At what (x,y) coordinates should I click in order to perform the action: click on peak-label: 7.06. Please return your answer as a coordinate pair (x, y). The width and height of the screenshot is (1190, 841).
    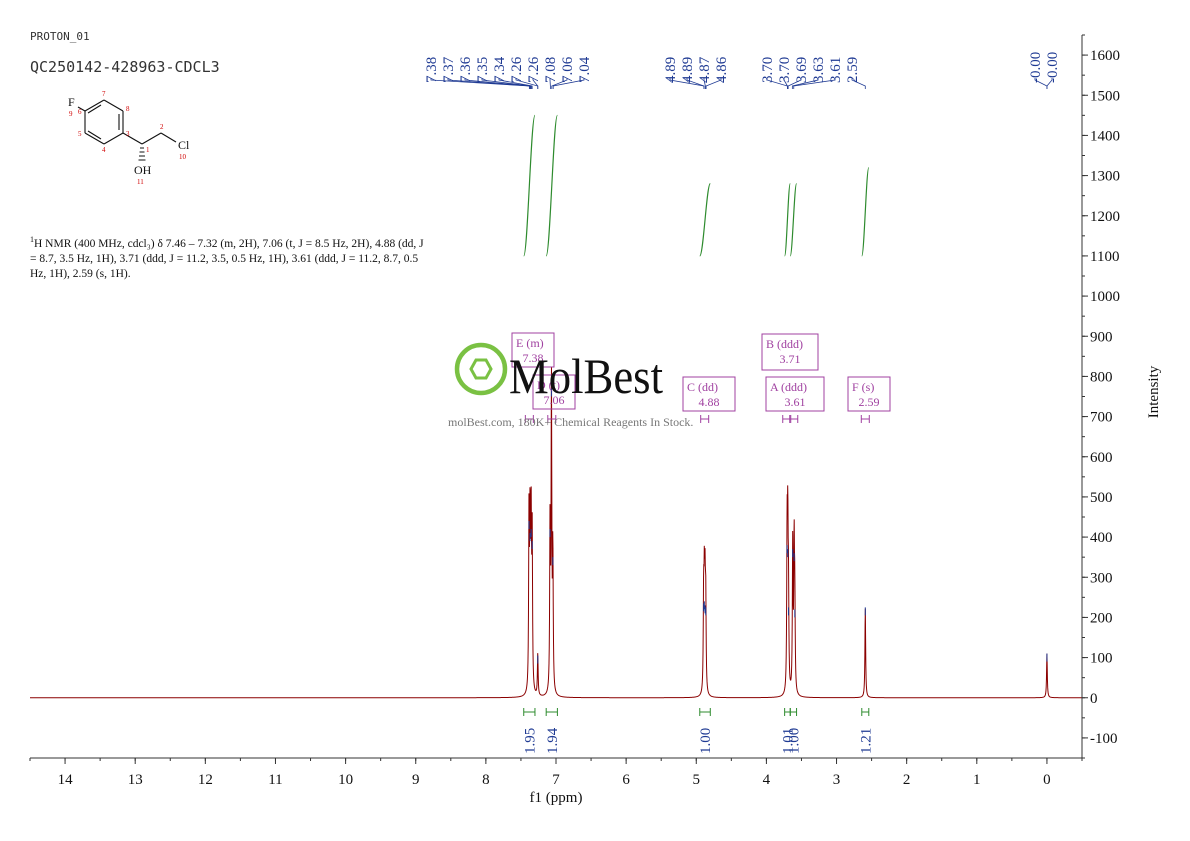
    Looking at the image, I should click on (568, 69).